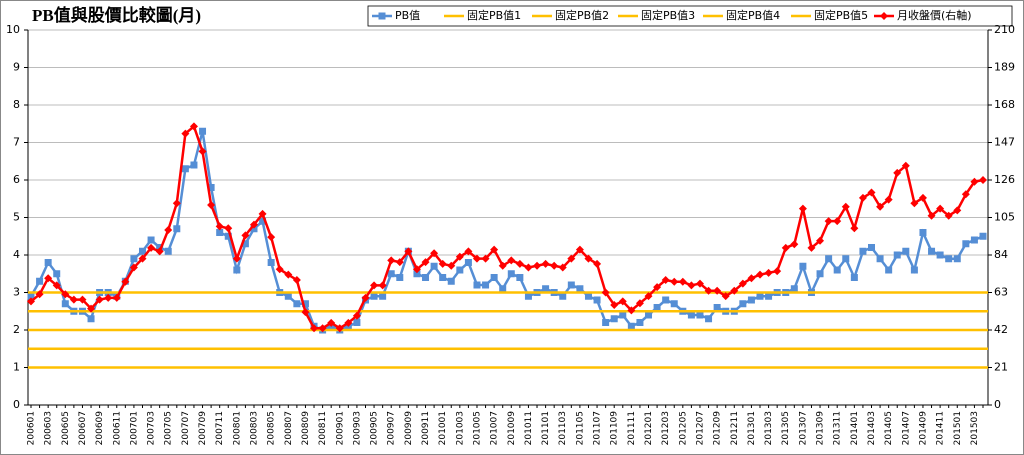 The image size is (1024, 455). I want to click on x-tick-label: 200607, so click(83, 428).